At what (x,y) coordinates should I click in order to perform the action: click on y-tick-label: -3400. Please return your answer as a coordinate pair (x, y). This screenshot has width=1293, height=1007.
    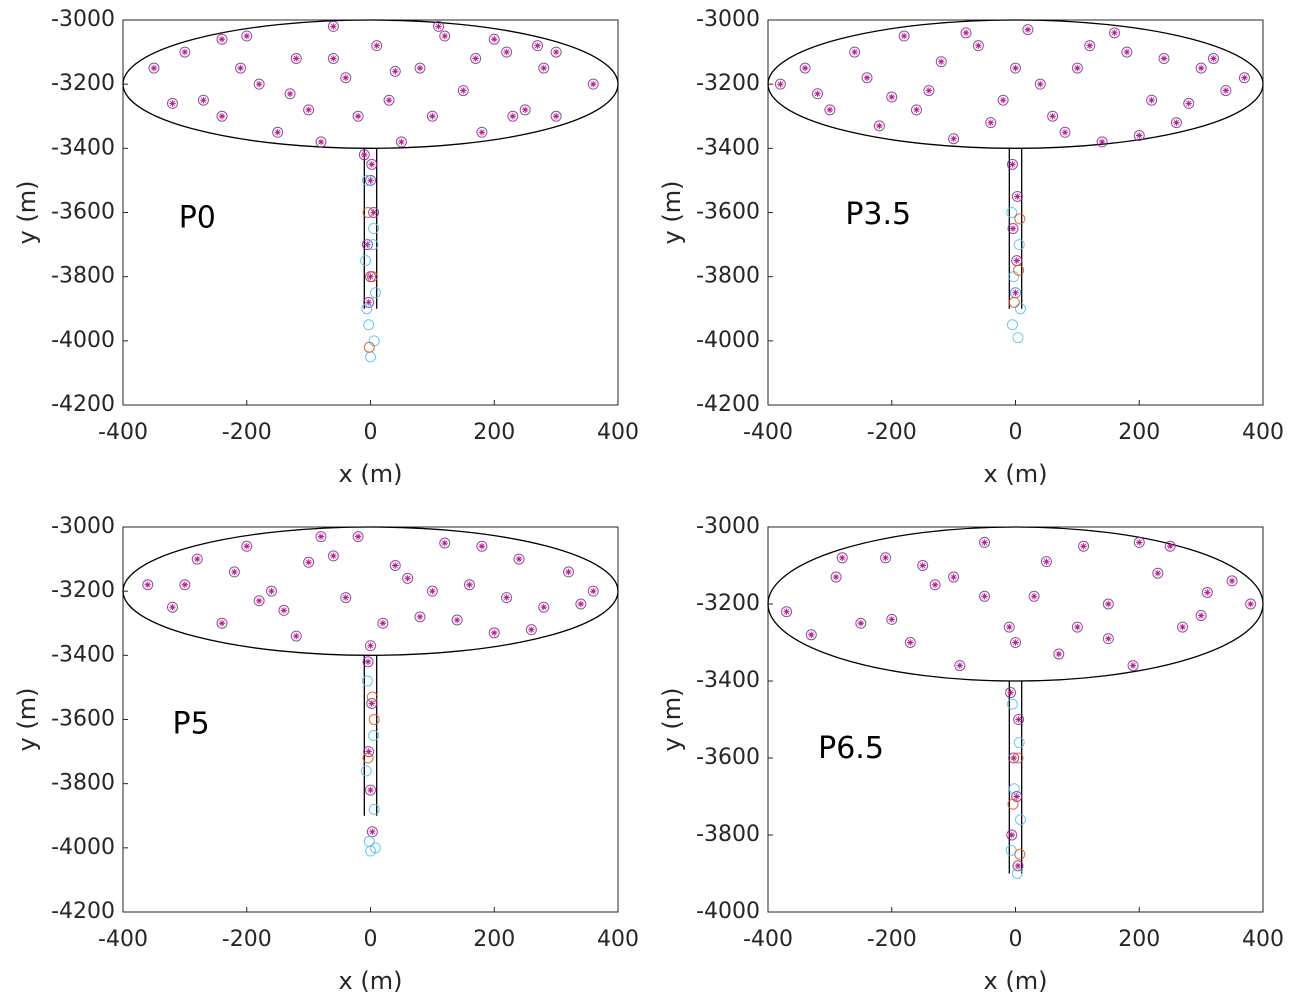
    Looking at the image, I should click on (728, 147).